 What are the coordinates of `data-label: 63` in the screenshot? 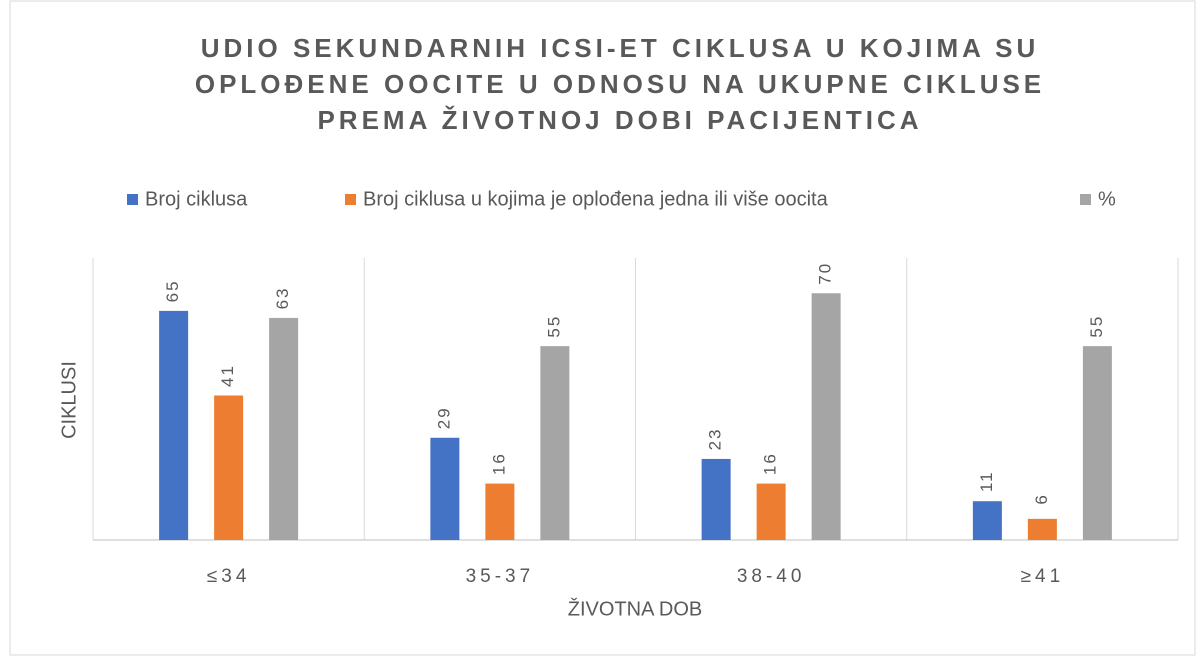 It's located at (282, 297).